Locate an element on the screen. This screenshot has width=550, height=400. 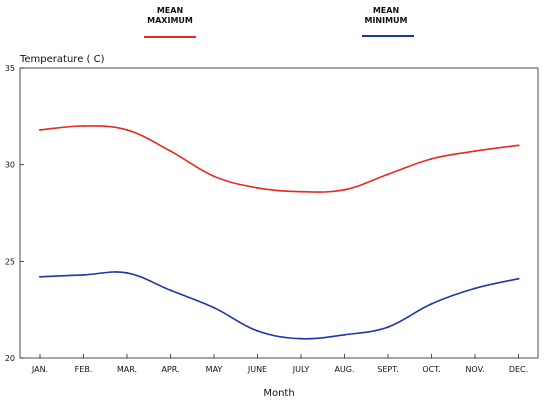
y-tick-label: 25 is located at coordinates (10, 261).